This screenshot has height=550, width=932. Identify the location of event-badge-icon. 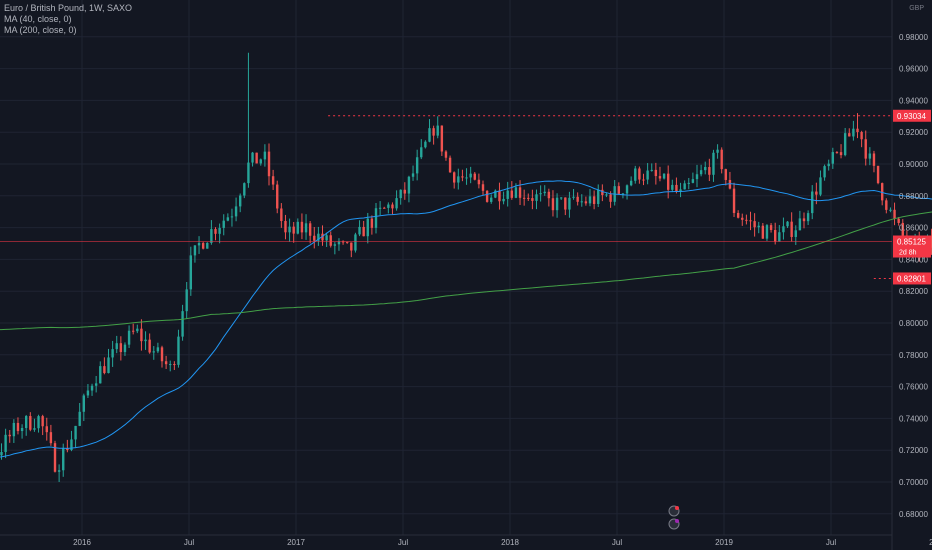
(677, 521).